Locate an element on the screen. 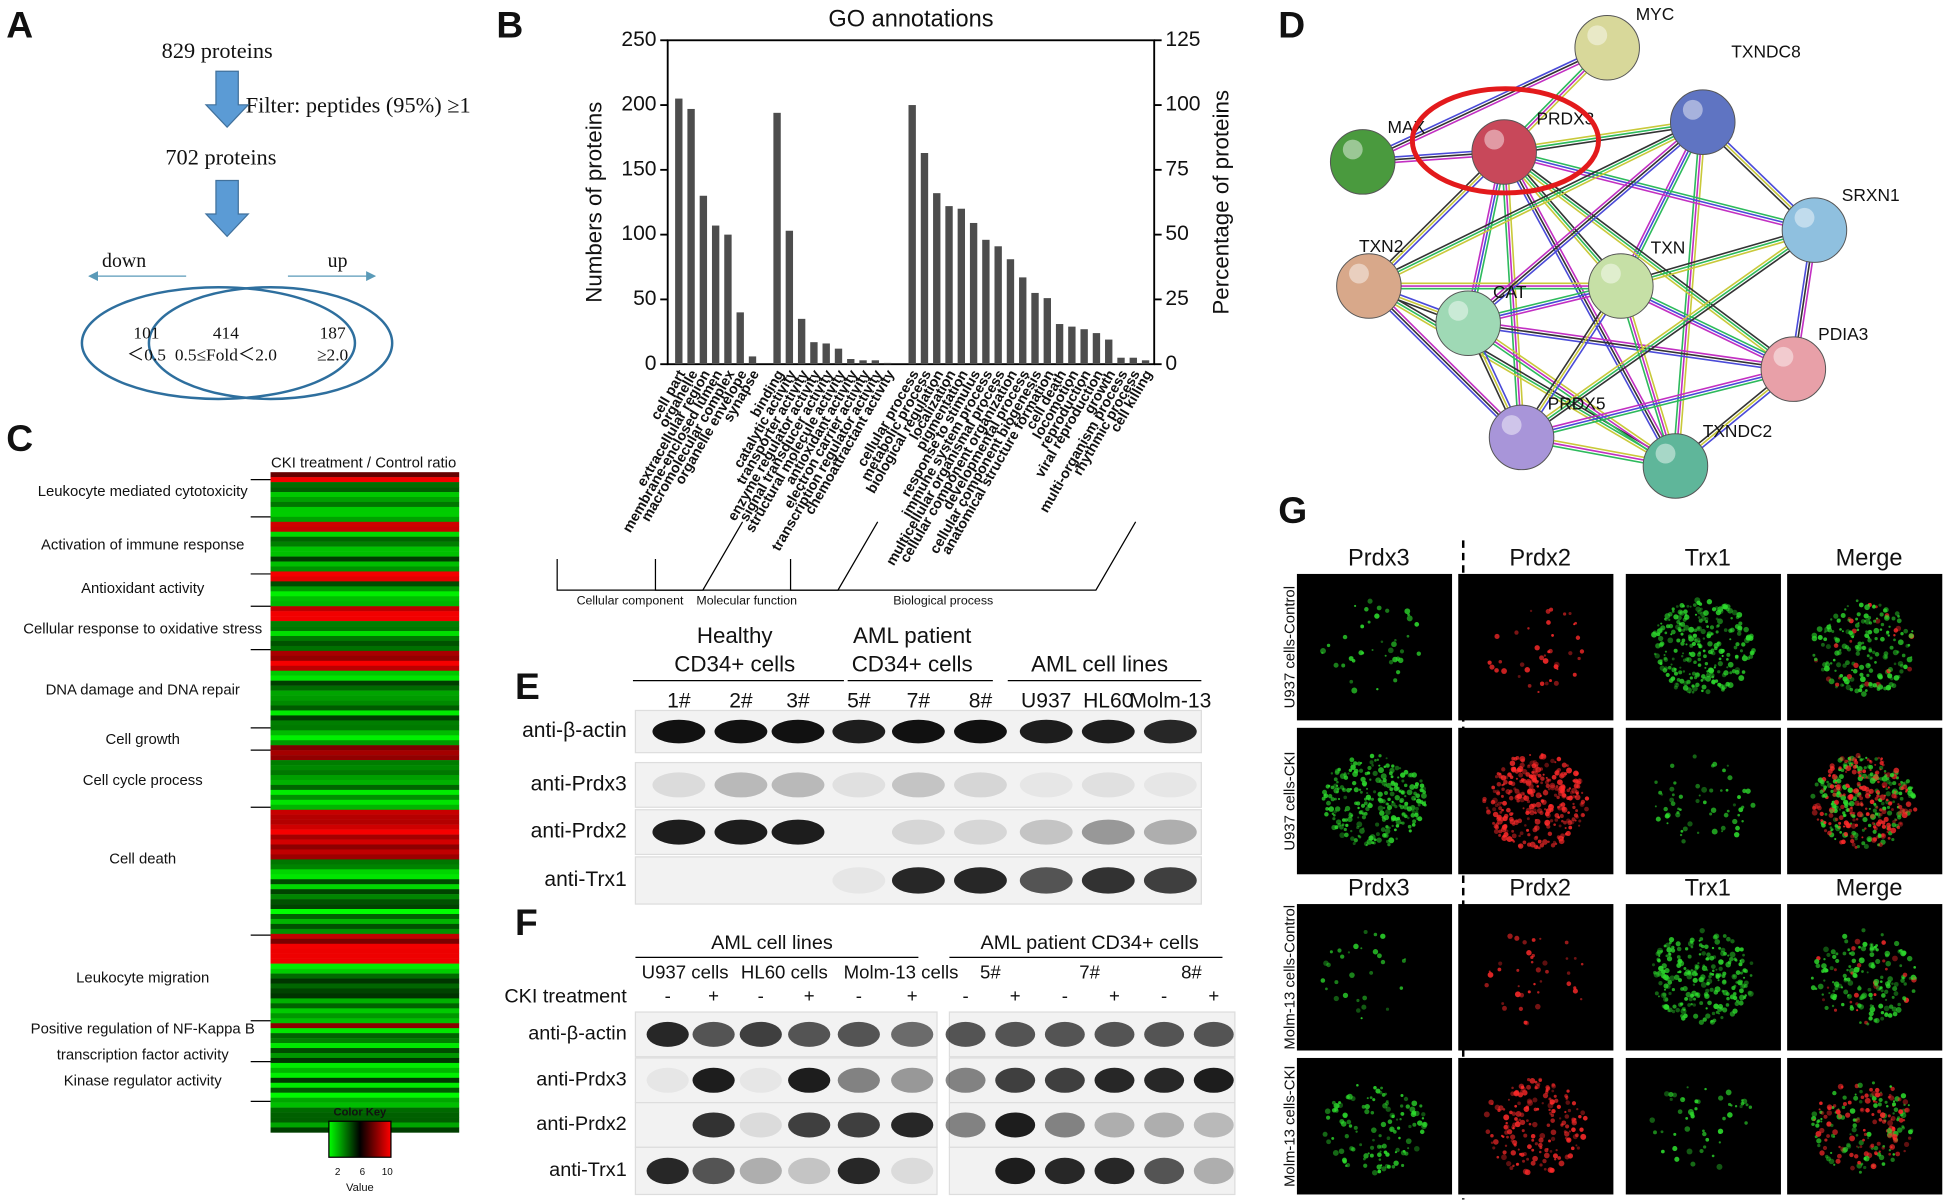 The image size is (1946, 1200). bar is located at coordinates (1145, 362).